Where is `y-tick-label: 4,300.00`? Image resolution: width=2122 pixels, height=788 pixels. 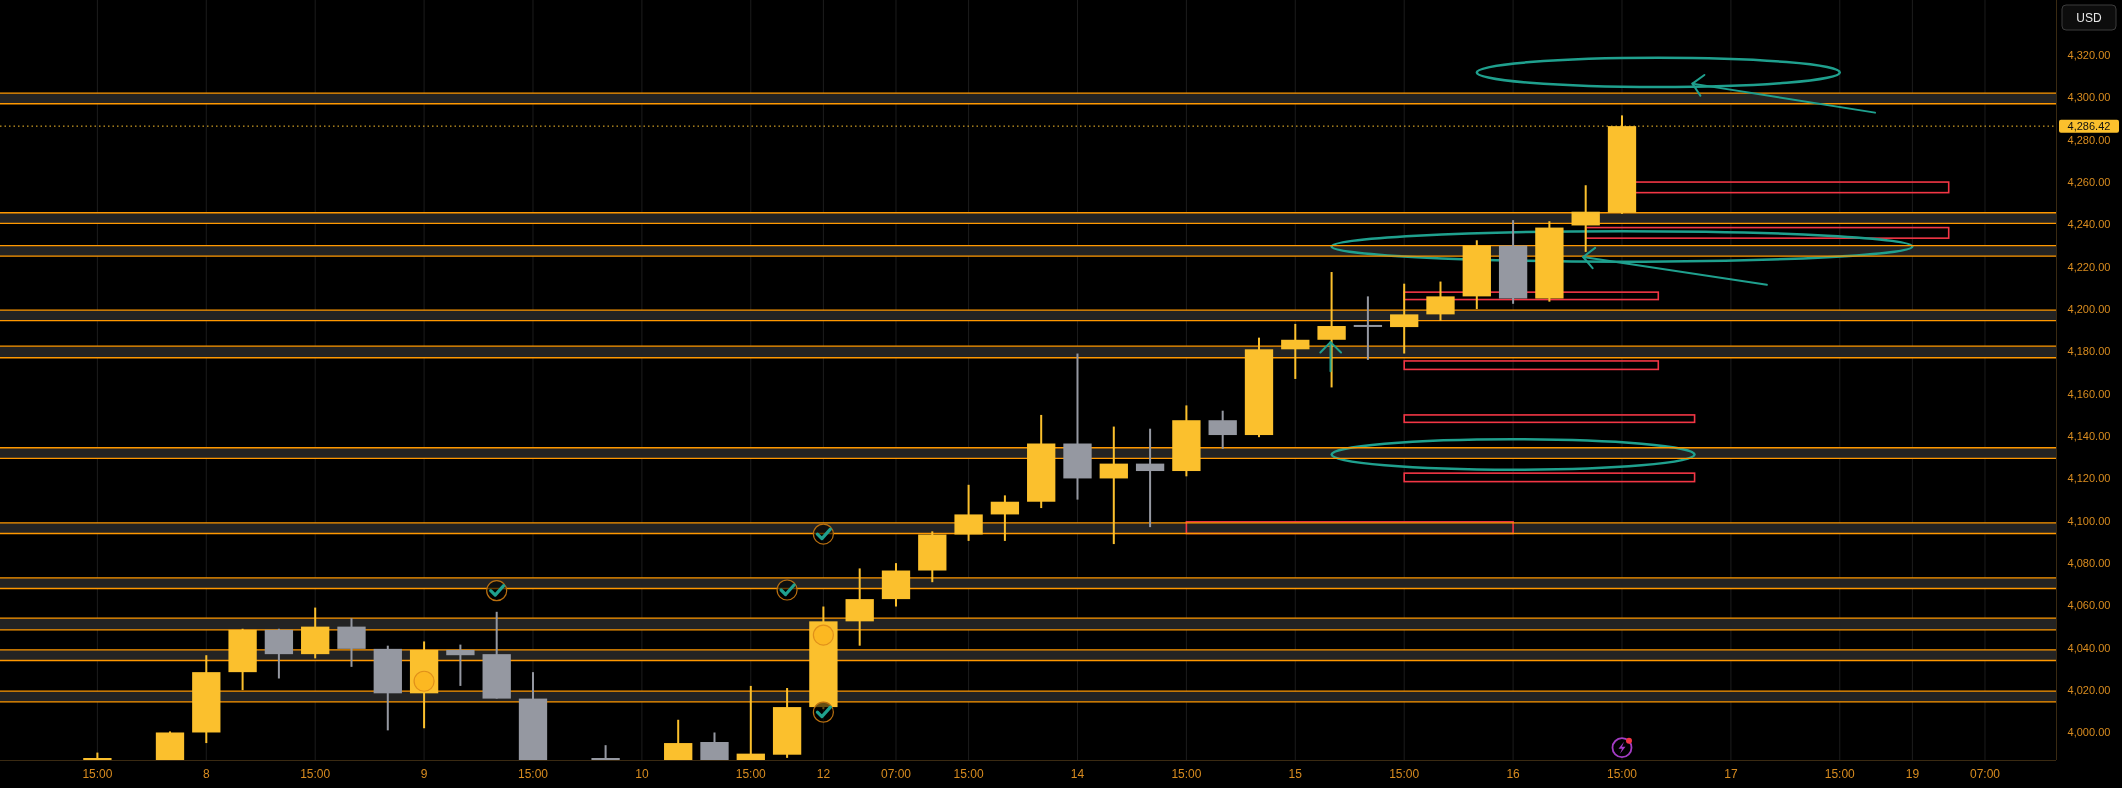 y-tick-label: 4,300.00 is located at coordinates (2089, 97).